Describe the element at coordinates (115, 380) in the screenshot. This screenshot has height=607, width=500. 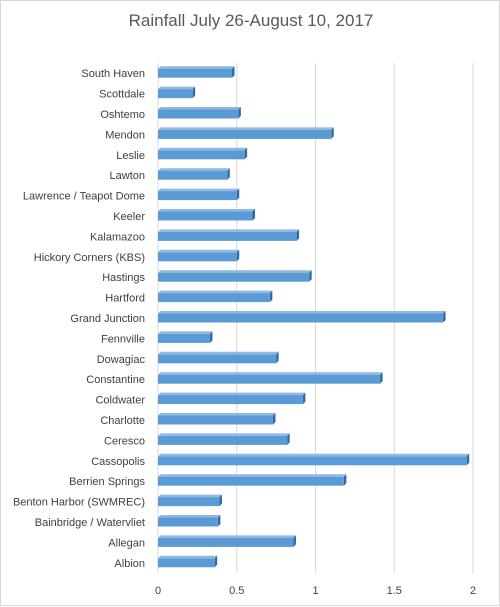
I see `category-label: Constantine` at that location.